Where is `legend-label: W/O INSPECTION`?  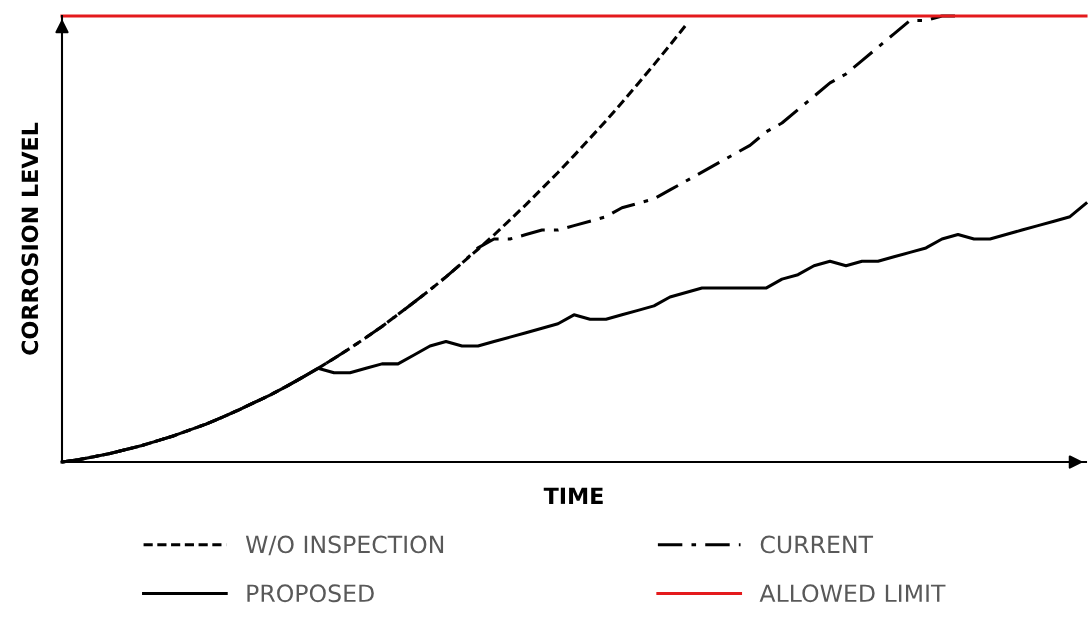
legend-label: W/O INSPECTION is located at coordinates (344, 545).